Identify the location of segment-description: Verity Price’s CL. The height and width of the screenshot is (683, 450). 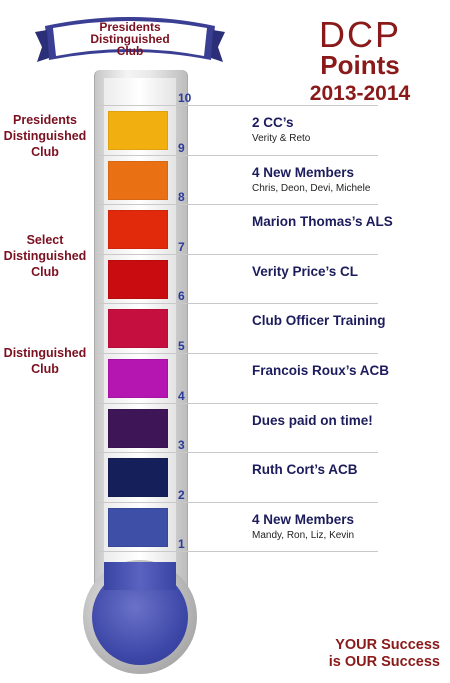
(305, 271).